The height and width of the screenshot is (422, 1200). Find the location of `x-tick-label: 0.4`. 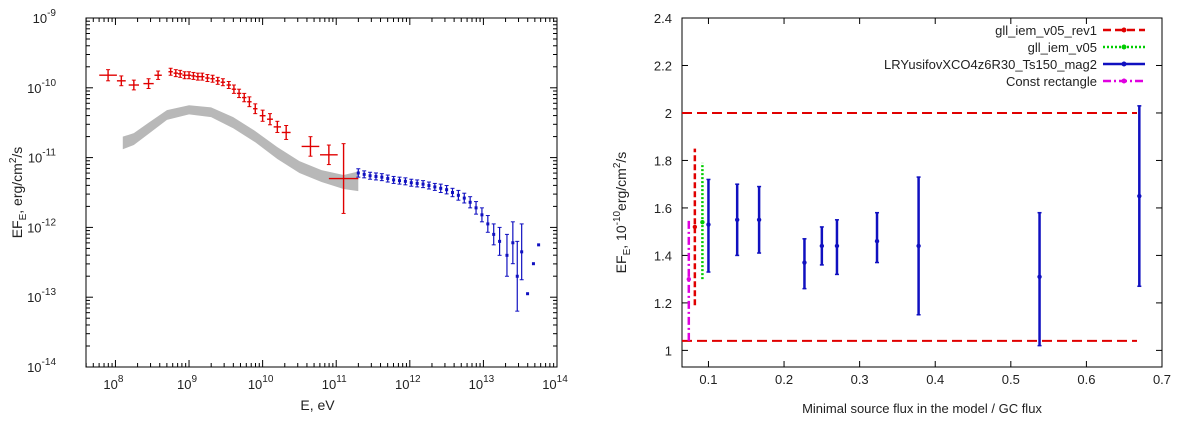

x-tick-label: 0.4 is located at coordinates (935, 379).